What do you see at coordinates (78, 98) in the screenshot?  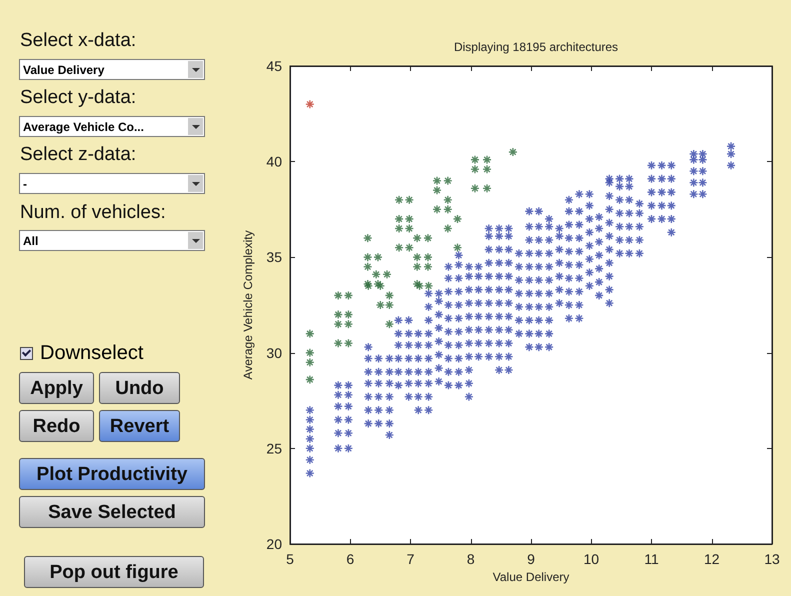 I see `text: Select y-data:` at bounding box center [78, 98].